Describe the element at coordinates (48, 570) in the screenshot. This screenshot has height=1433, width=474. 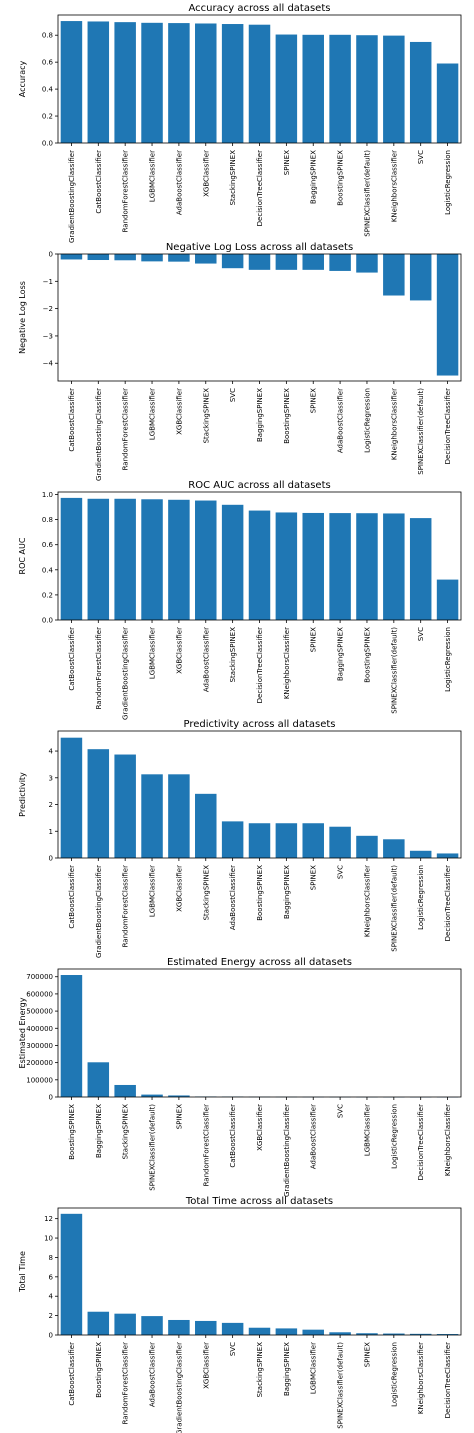
I see `y-tick-label: 0.4` at that location.